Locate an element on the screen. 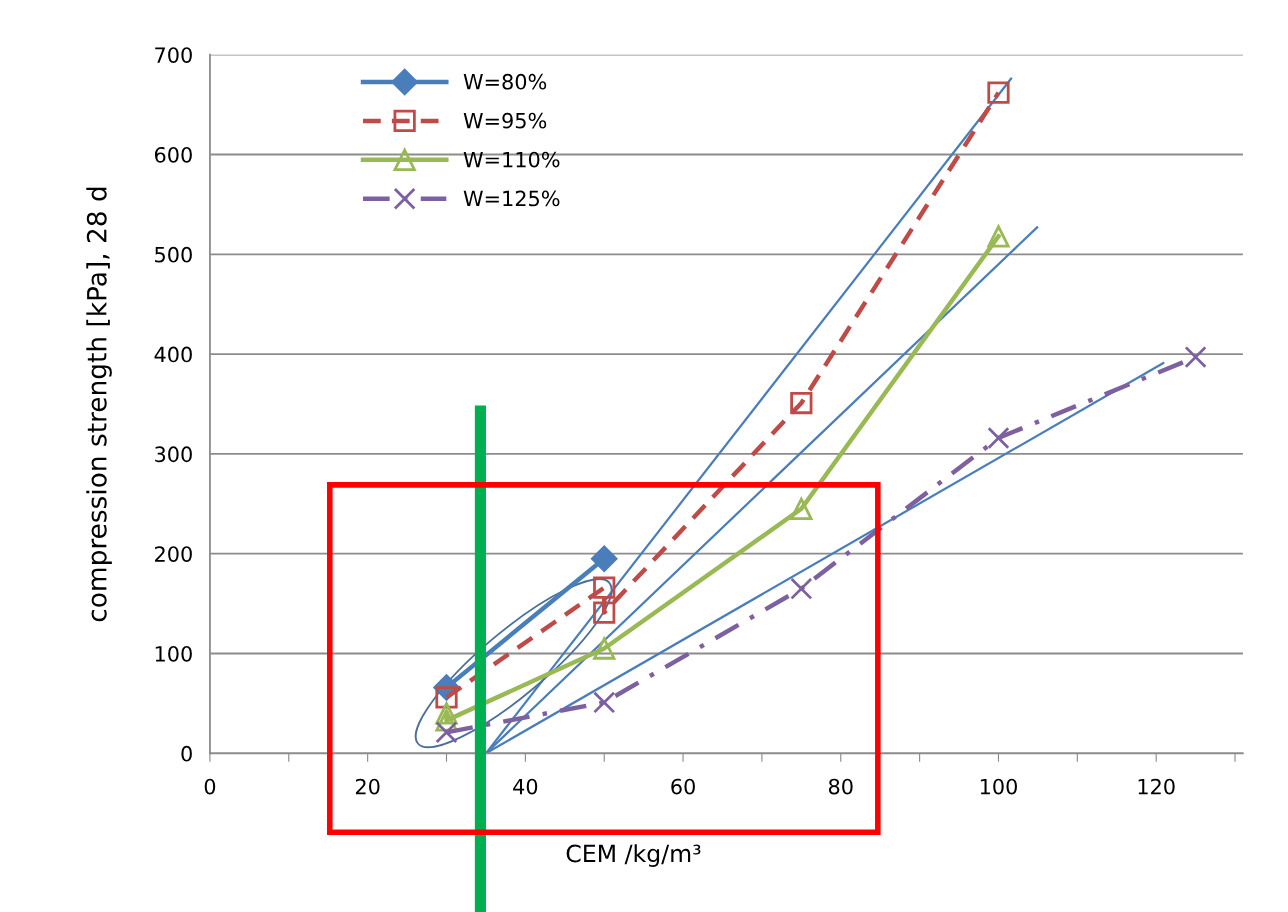  y-tick-label: 500 is located at coordinates (173, 254).